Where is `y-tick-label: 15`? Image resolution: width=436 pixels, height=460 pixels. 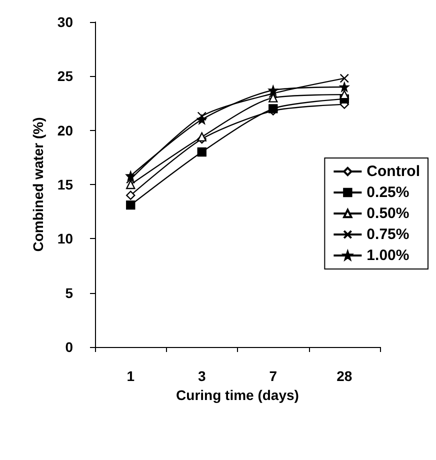
y-tick-label: 15 is located at coordinates (65, 184).